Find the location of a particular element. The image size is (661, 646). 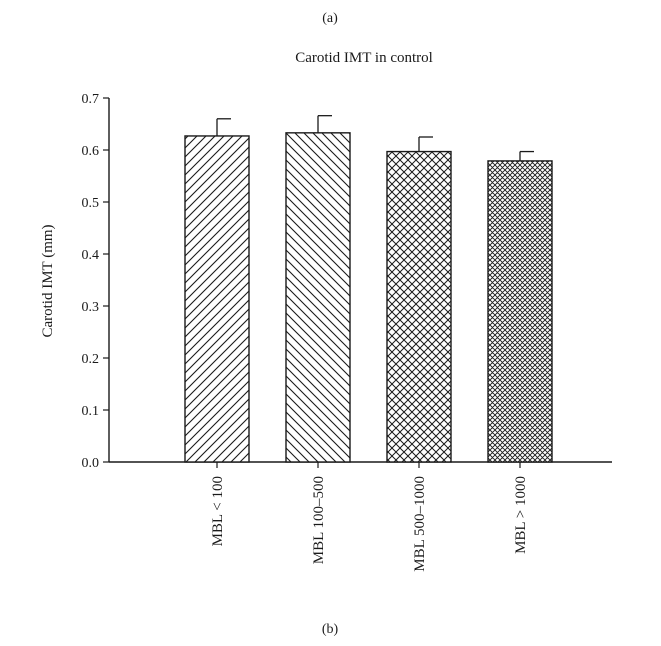

y-tick-label: 0.4 is located at coordinates (91, 255).